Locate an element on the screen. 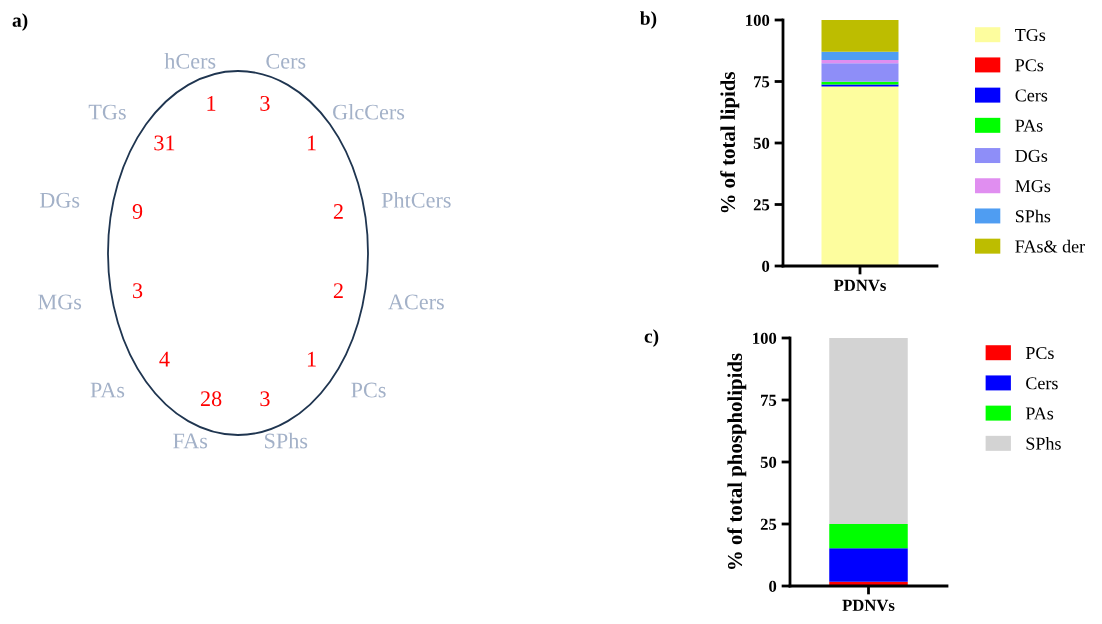 This screenshot has height=624, width=1102. category-label: DGs is located at coordinates (59, 200).